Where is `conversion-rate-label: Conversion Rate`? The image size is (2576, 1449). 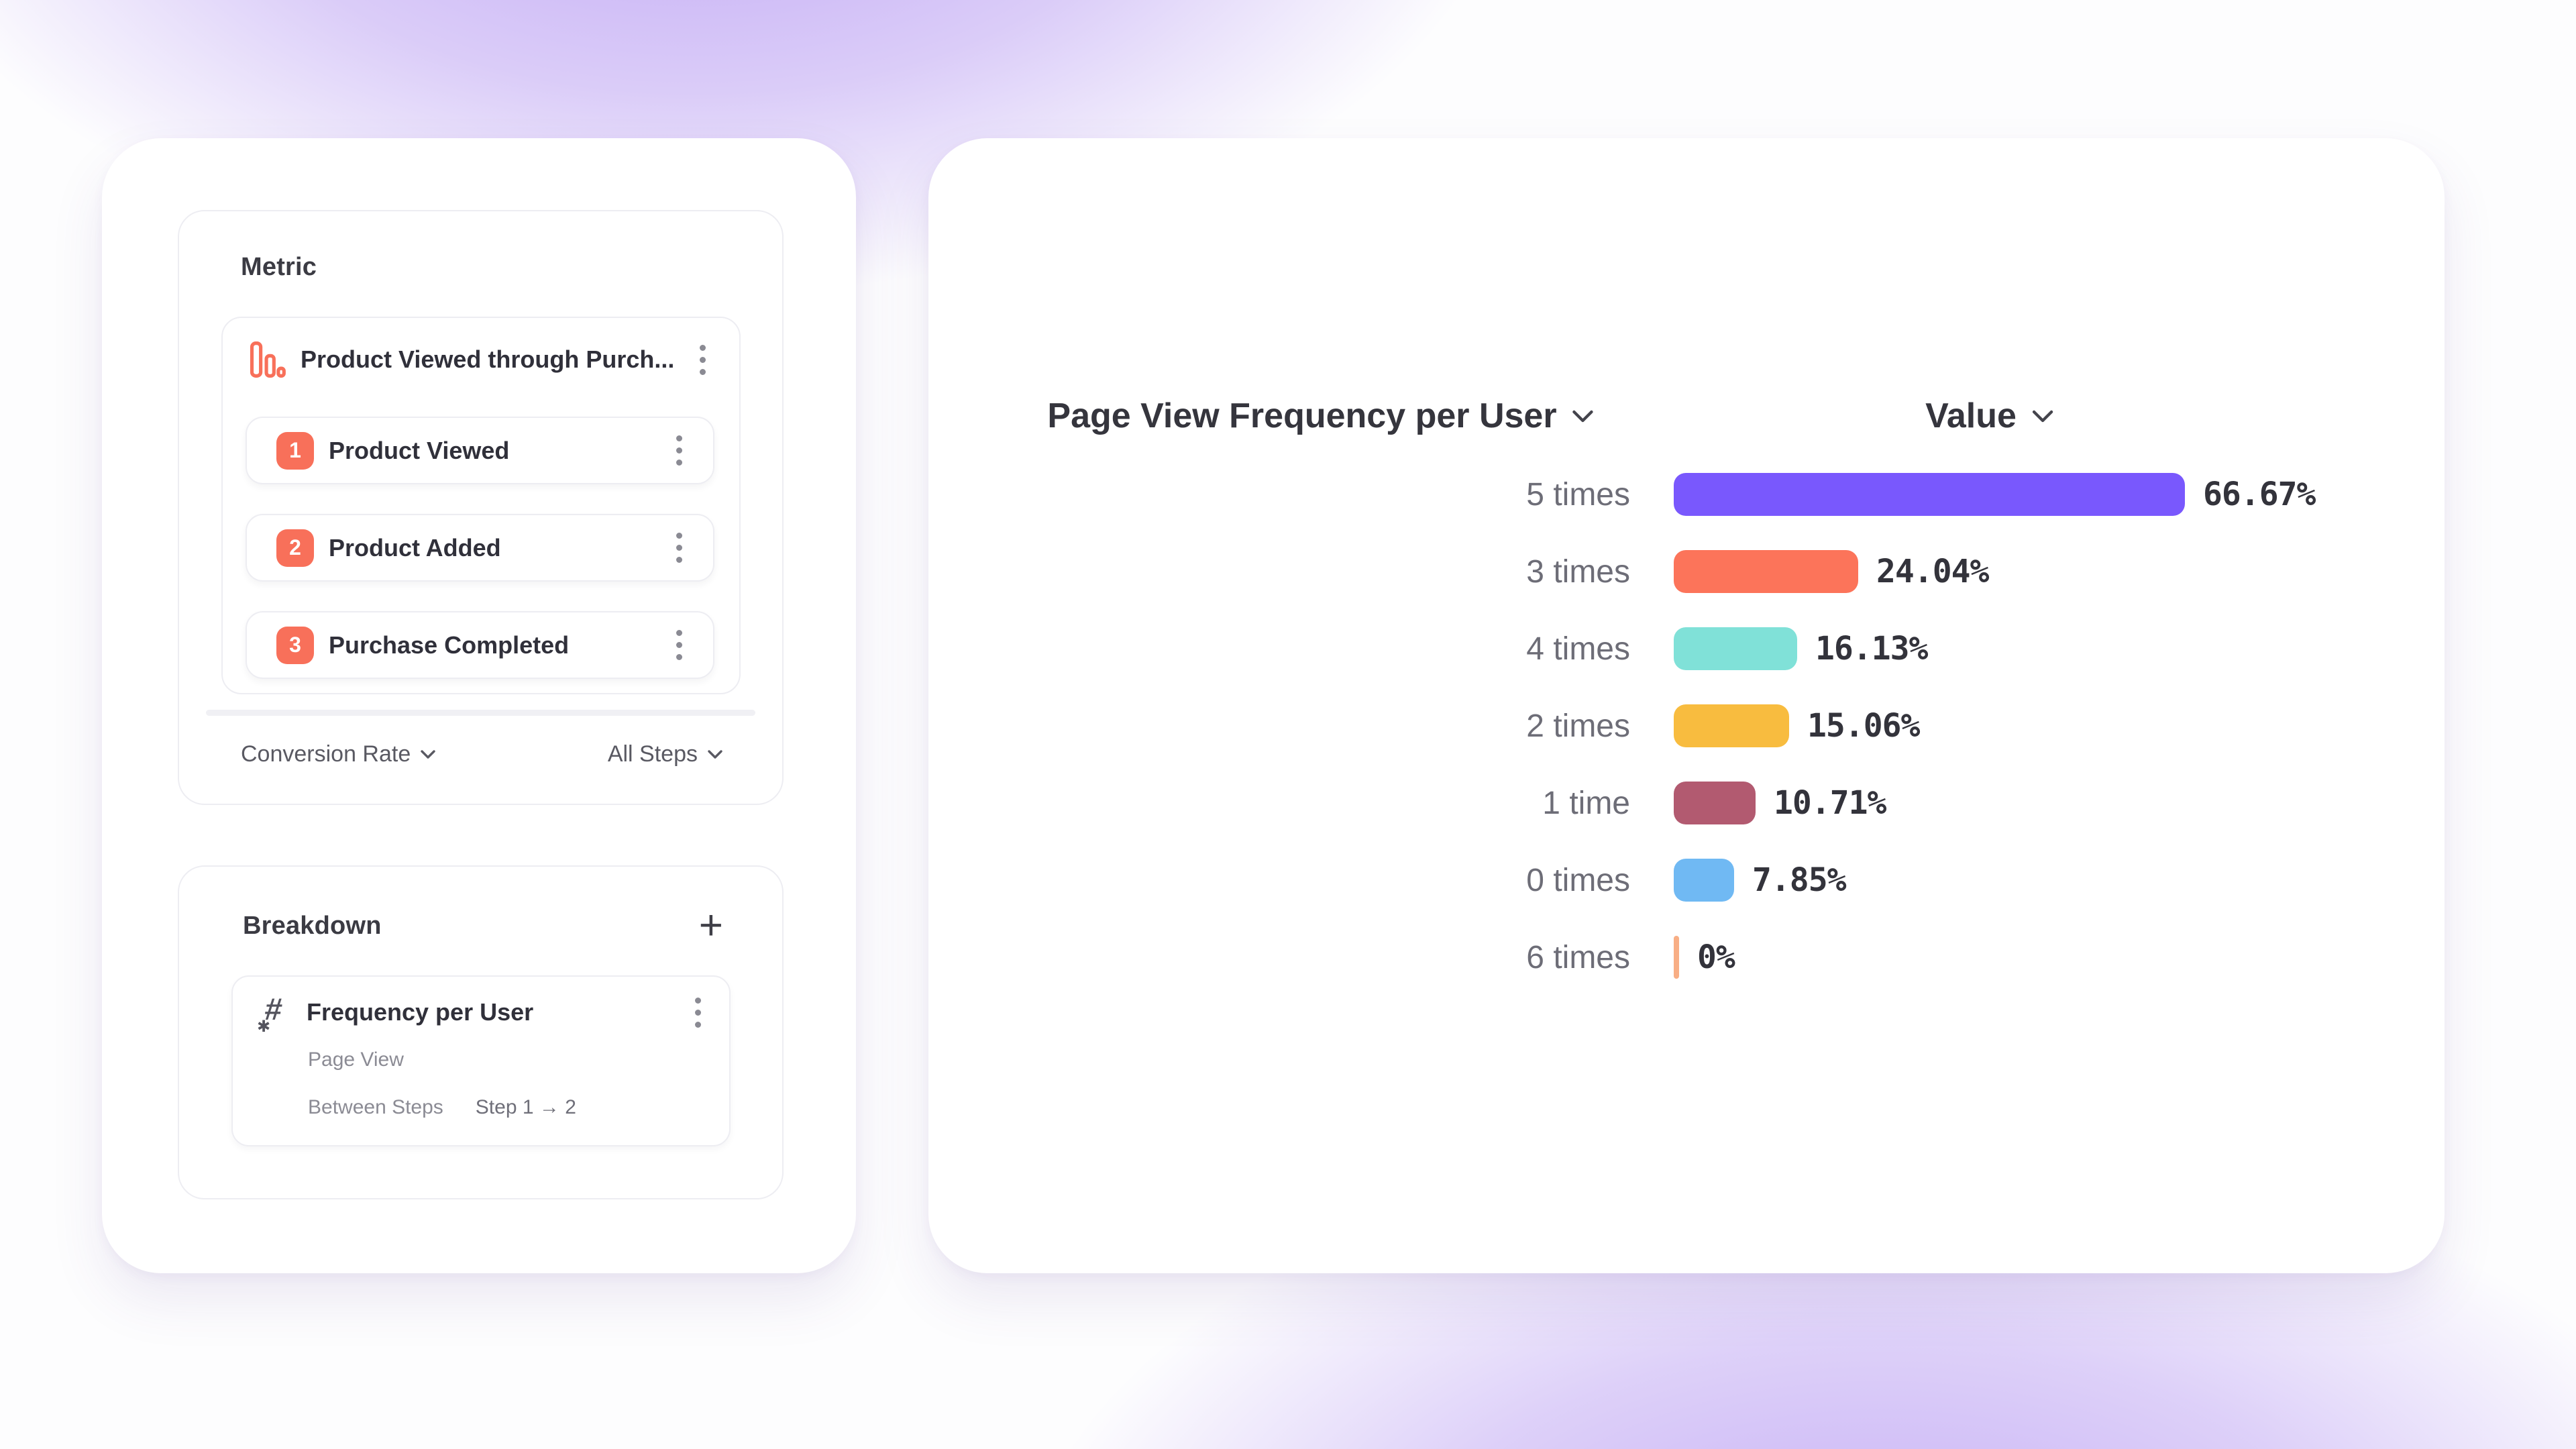
conversion-rate-label: Conversion Rate is located at coordinates (326, 754).